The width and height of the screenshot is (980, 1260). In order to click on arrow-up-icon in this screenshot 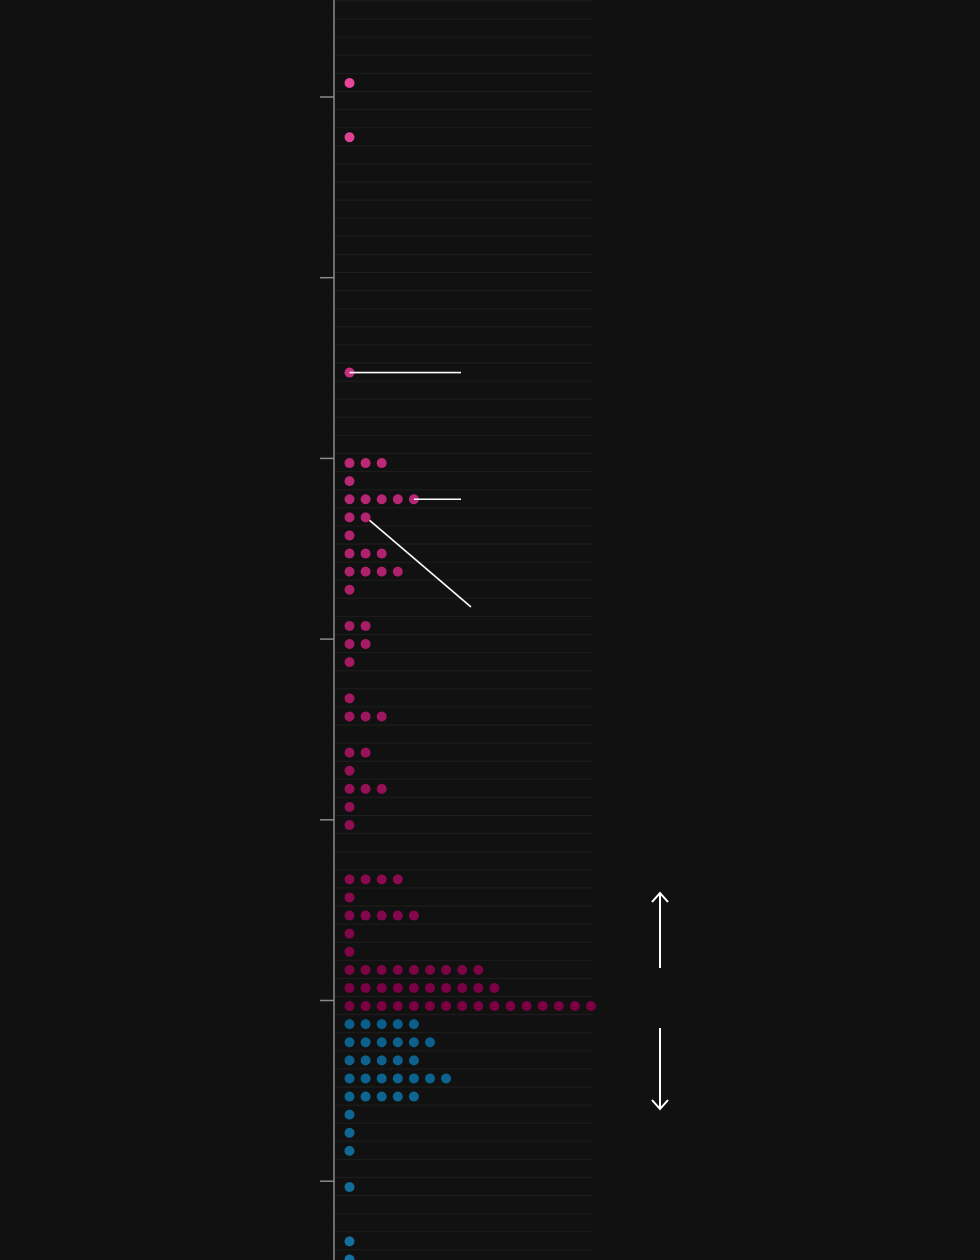, I will do `click(660, 929)`.